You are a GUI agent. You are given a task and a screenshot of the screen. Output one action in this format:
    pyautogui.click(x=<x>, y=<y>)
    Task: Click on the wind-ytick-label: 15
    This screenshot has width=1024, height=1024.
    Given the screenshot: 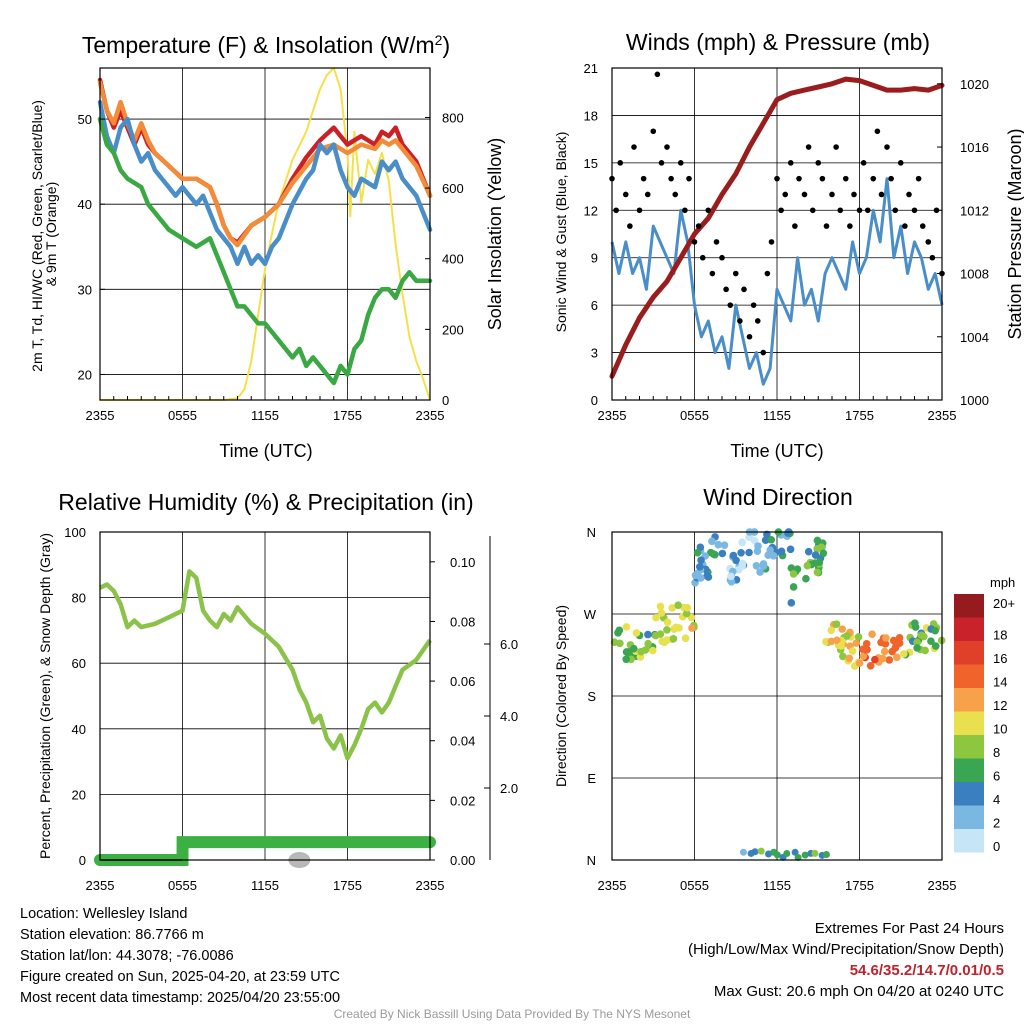 What is the action you would take?
    pyautogui.click(x=591, y=163)
    